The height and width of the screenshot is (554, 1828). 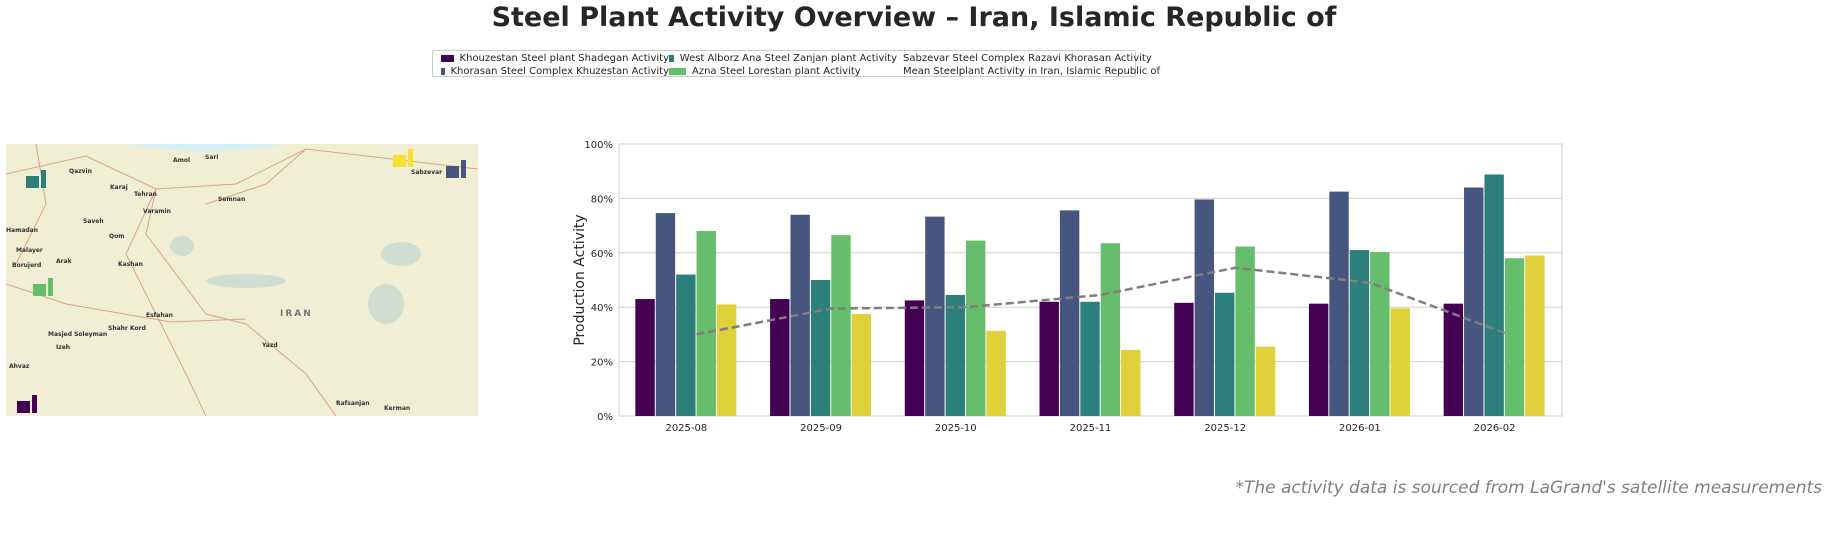 What do you see at coordinates (956, 428) in the screenshot?
I see `x-tick-label: 2025-10` at bounding box center [956, 428].